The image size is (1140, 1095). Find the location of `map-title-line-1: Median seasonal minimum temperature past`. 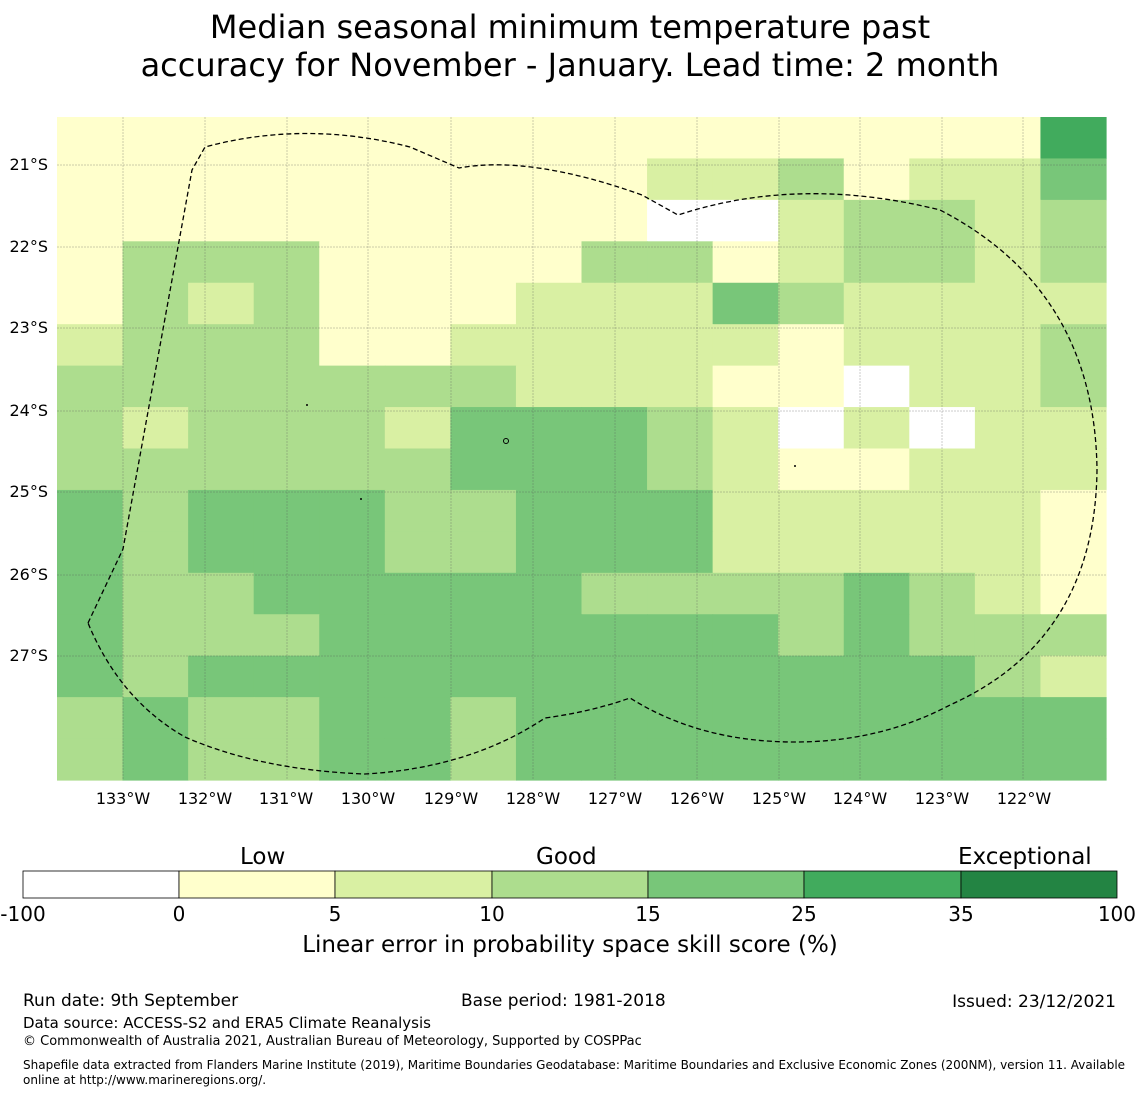

map-title-line-1: Median seasonal minimum temperature past is located at coordinates (570, 27).